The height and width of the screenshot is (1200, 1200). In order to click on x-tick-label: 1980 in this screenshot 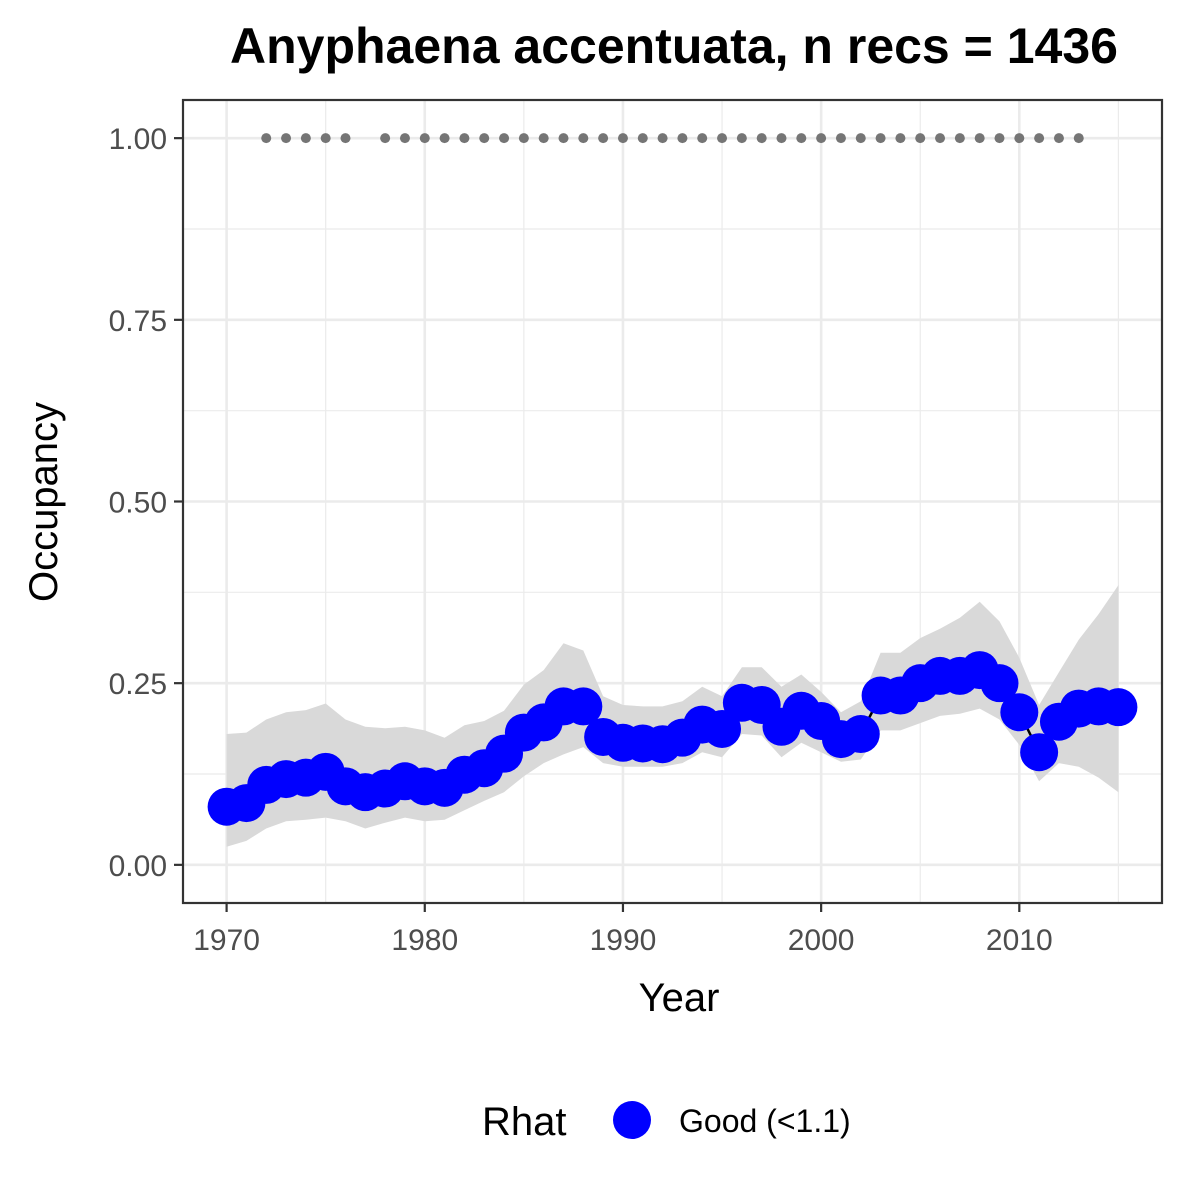, I will do `click(424, 940)`.